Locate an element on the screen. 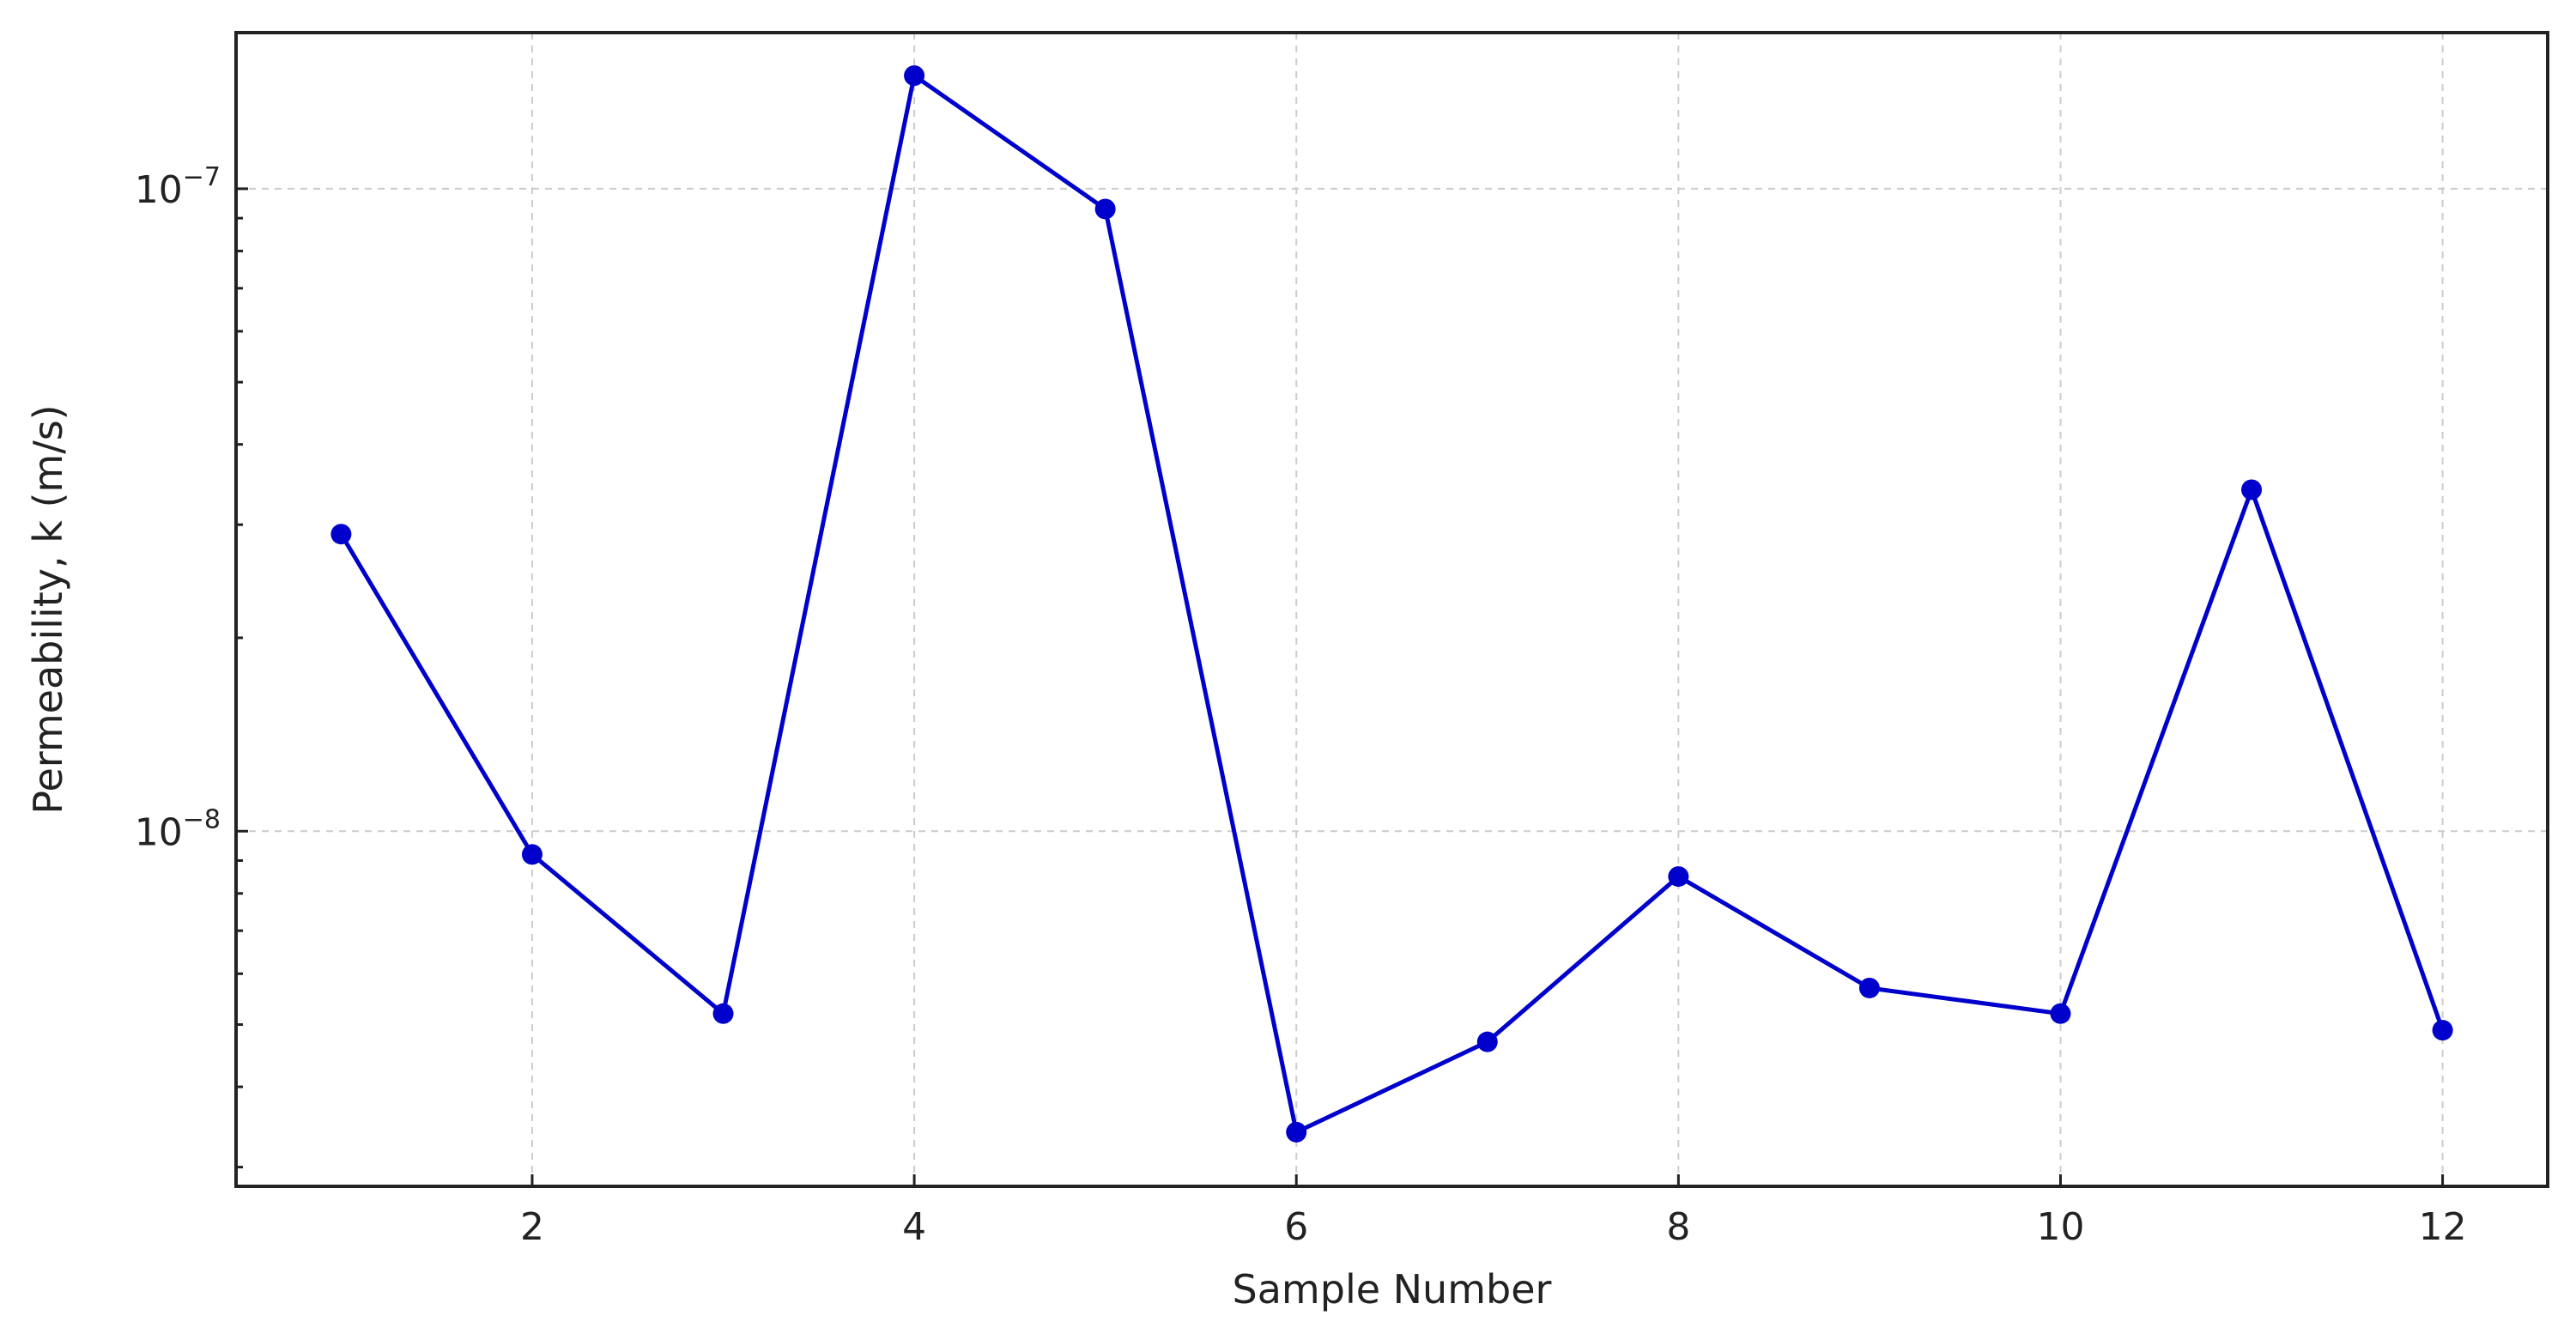  x-tick-label: 10 is located at coordinates (2060, 1227).